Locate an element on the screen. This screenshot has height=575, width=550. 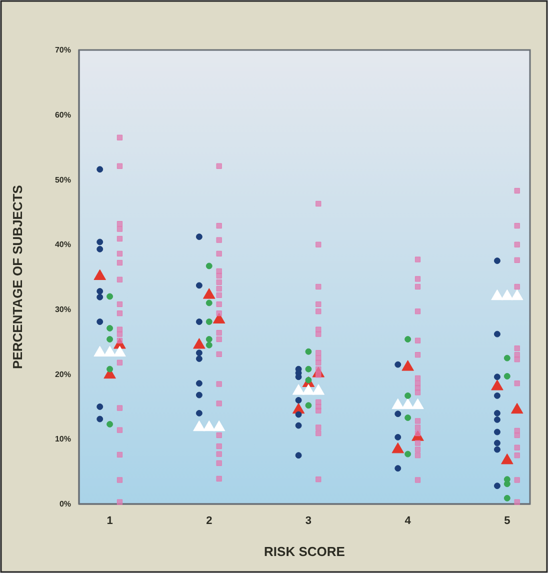
x-tick-label: 4 is located at coordinates (408, 520).